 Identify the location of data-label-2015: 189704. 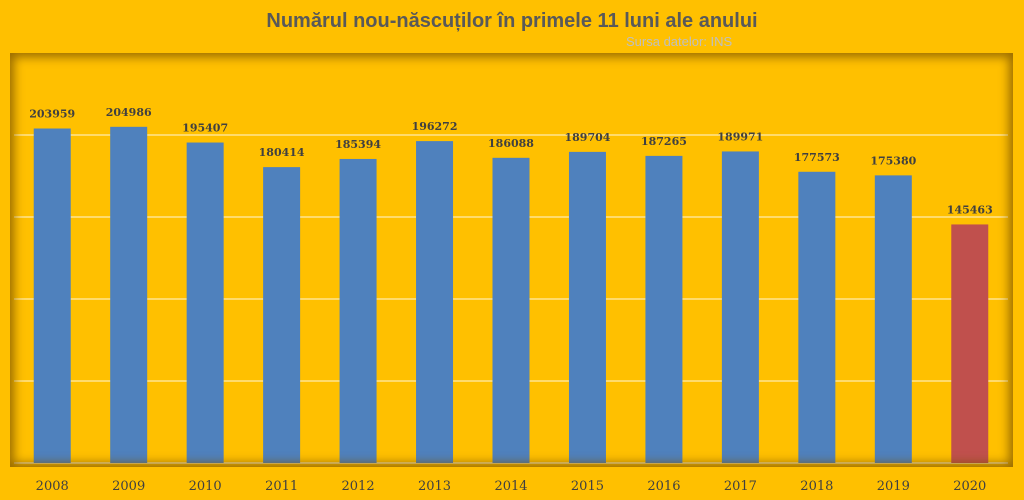
(587, 137).